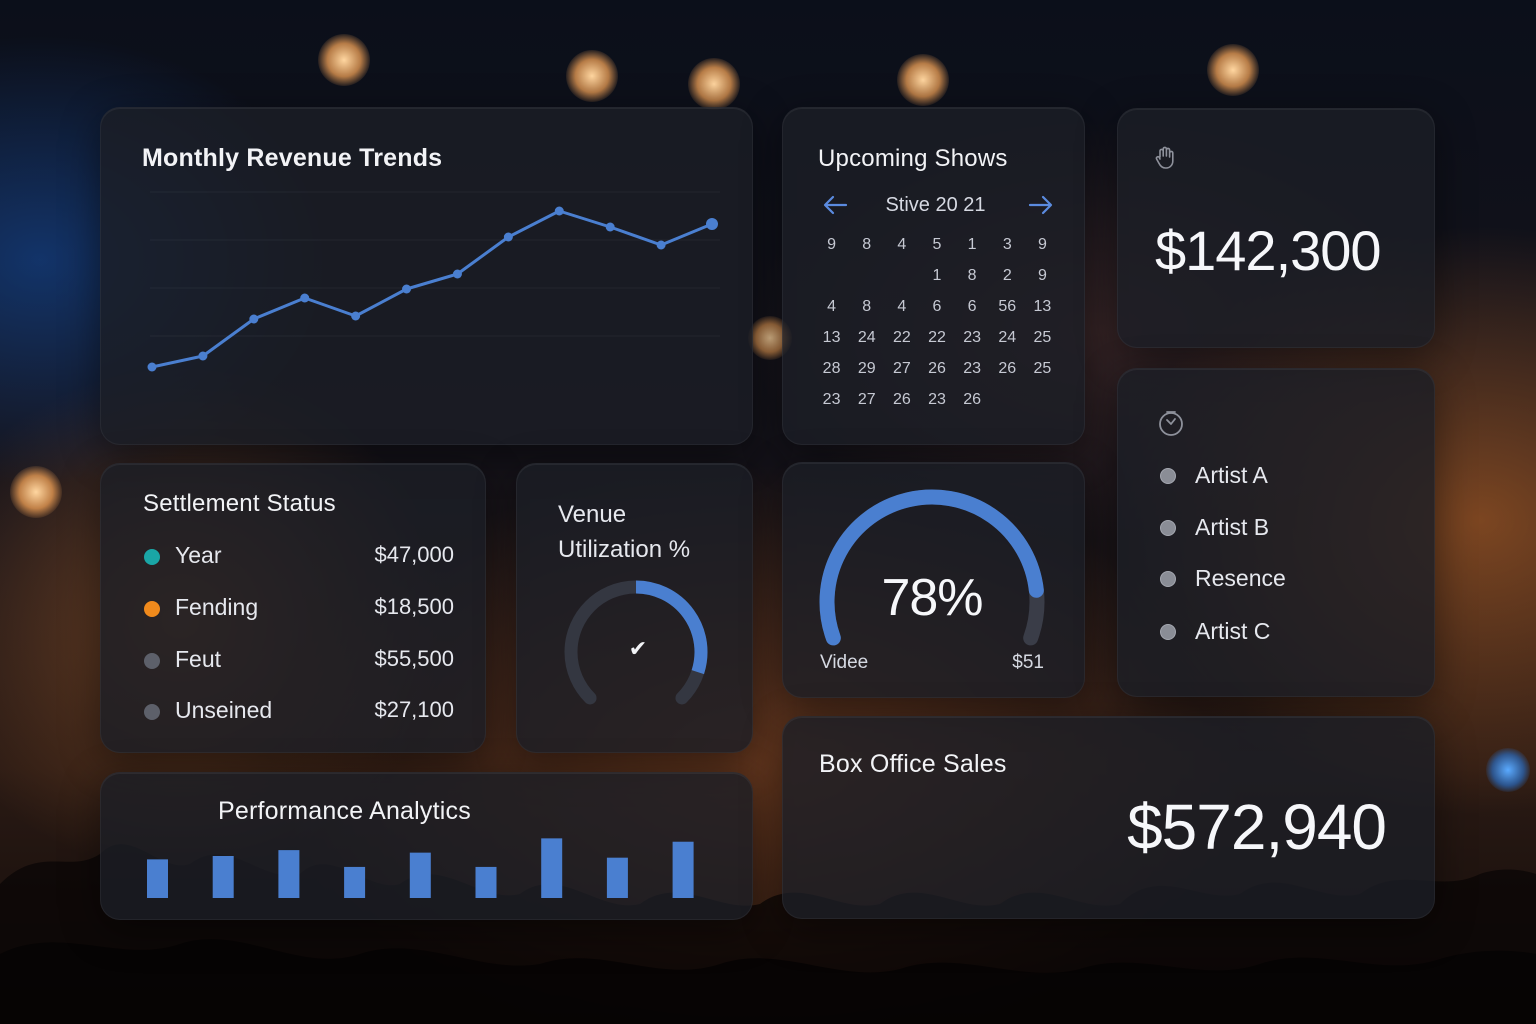 The height and width of the screenshot is (1024, 1536). Describe the element at coordinates (239, 503) in the screenshot. I see `settlement-status-title: Settlement Status` at that location.